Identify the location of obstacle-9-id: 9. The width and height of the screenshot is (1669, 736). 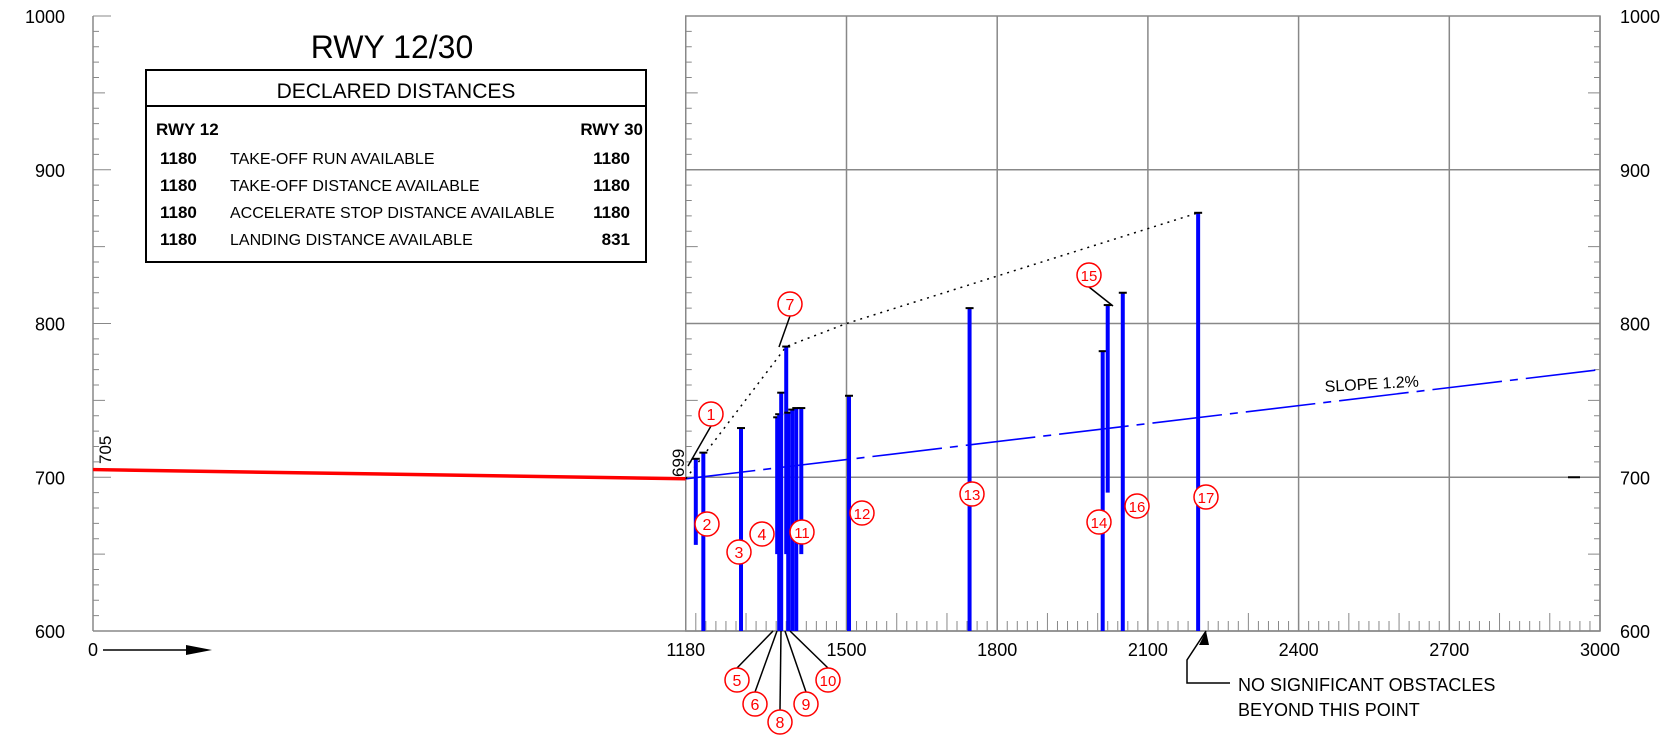
(806, 705).